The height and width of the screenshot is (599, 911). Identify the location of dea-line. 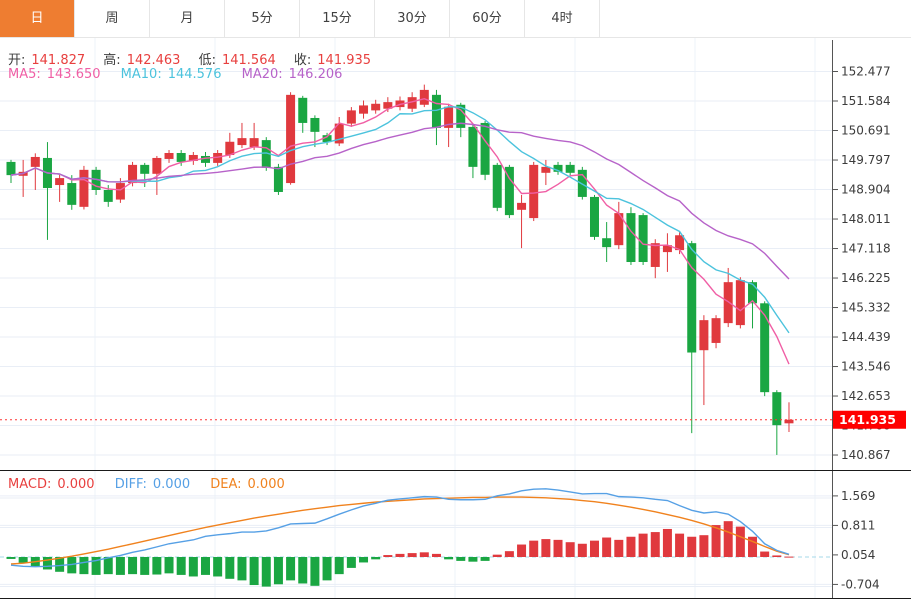
(400, 530).